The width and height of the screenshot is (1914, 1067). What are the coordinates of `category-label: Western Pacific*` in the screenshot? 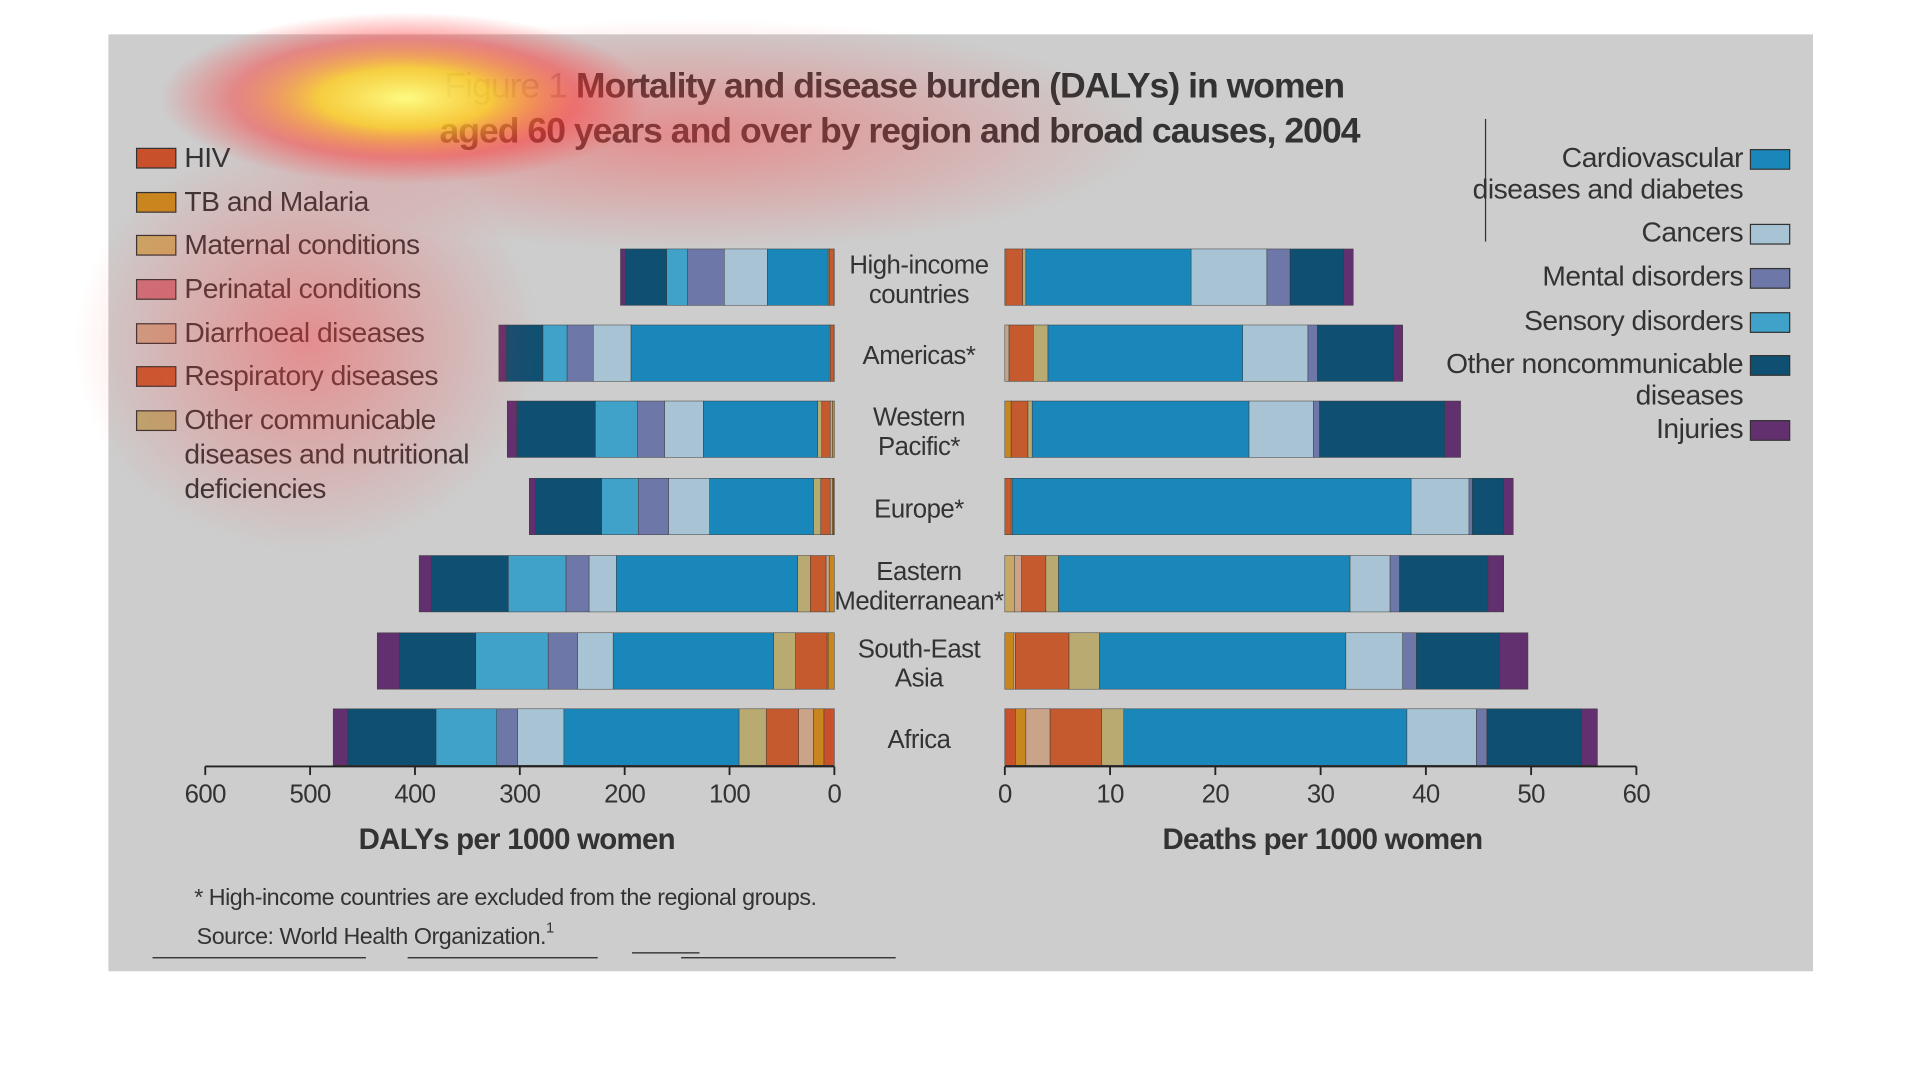 It's located at (918, 432).